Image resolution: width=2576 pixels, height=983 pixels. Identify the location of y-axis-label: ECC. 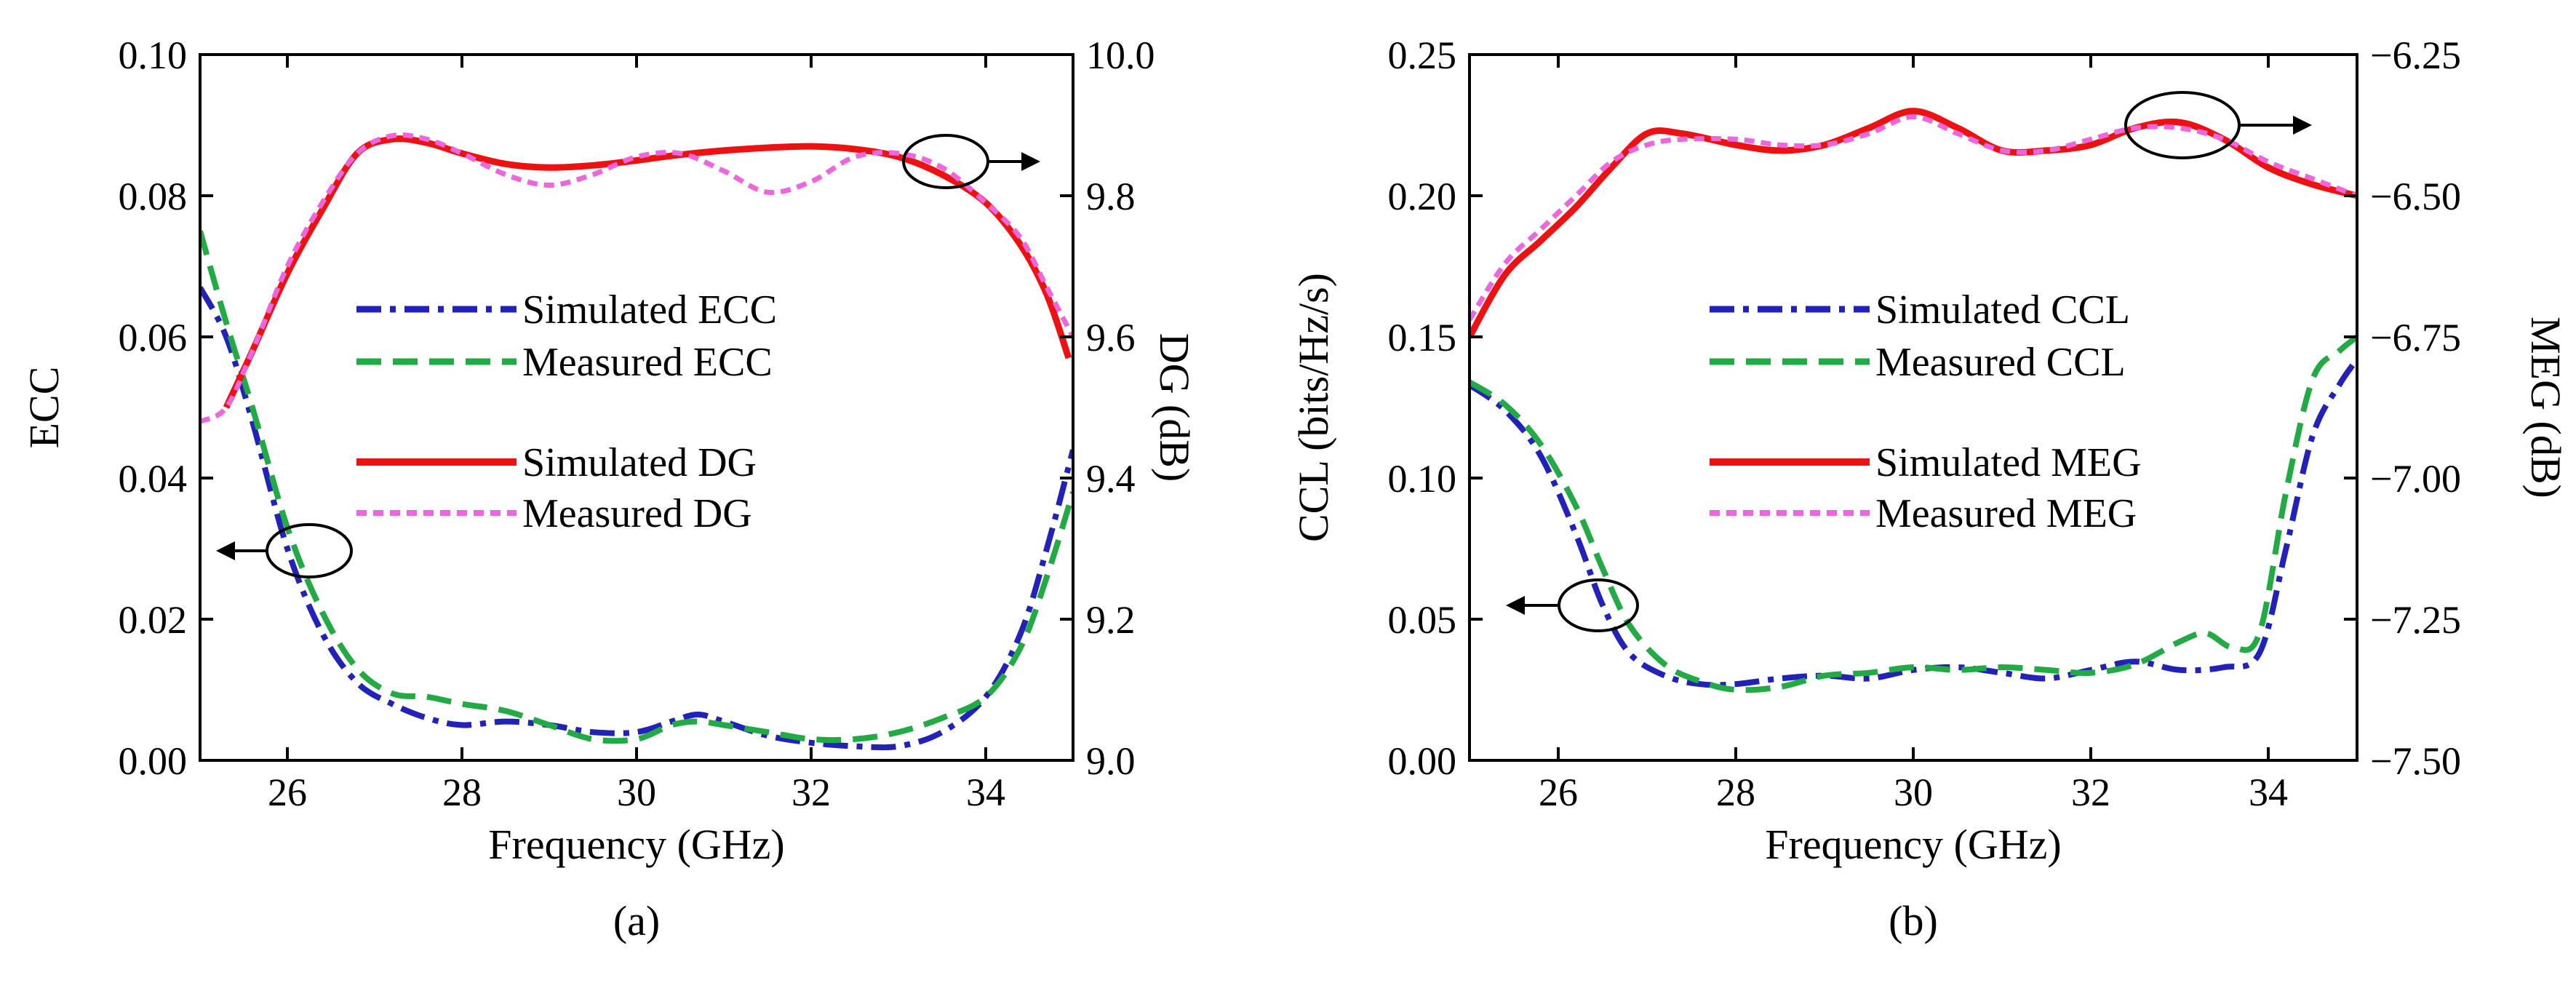
(44, 408).